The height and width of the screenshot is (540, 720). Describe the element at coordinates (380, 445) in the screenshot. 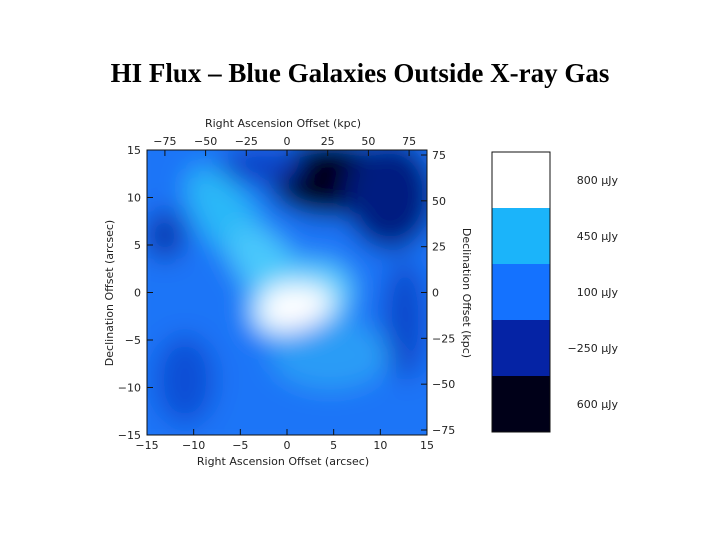

I see `x-bottom-tick-label: 10` at that location.